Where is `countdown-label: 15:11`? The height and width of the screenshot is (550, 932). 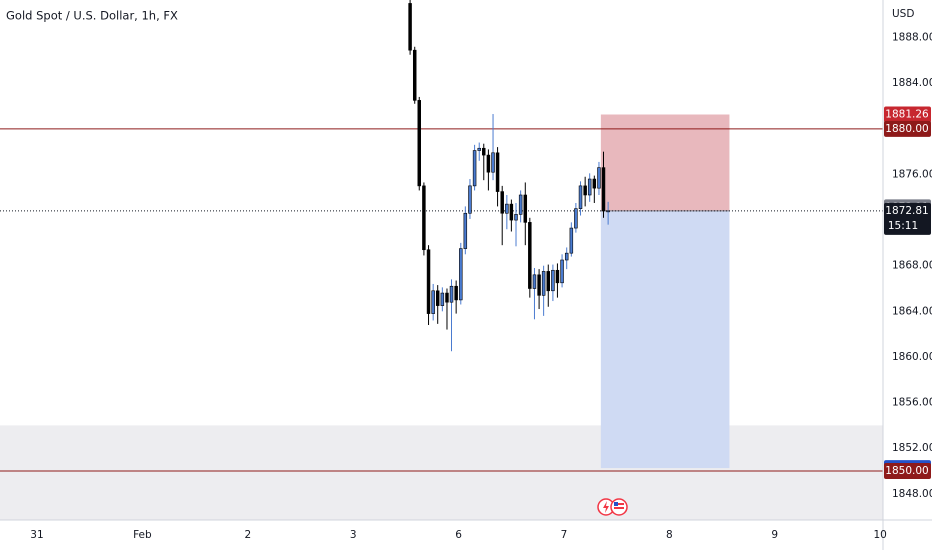
countdown-label: 15:11 is located at coordinates (903, 226).